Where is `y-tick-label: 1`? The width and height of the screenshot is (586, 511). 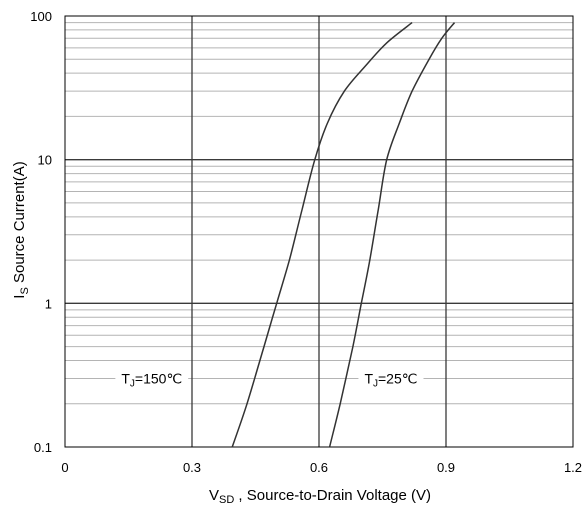 y-tick-label: 1 is located at coordinates (48, 303).